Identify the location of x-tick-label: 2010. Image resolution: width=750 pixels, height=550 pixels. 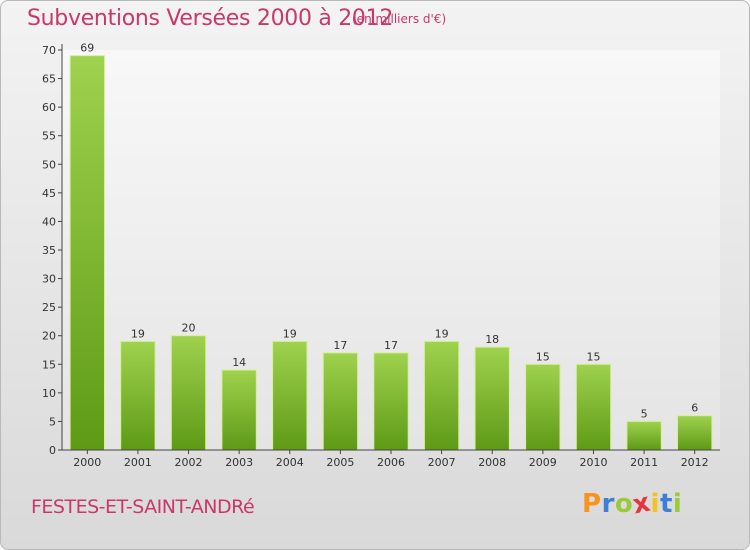
(594, 462).